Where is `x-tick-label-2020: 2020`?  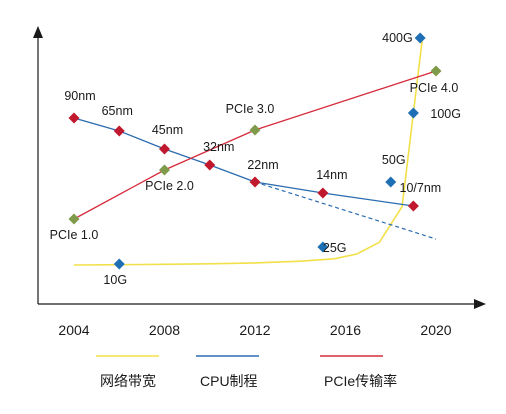
x-tick-label-2020: 2020 is located at coordinates (435, 330).